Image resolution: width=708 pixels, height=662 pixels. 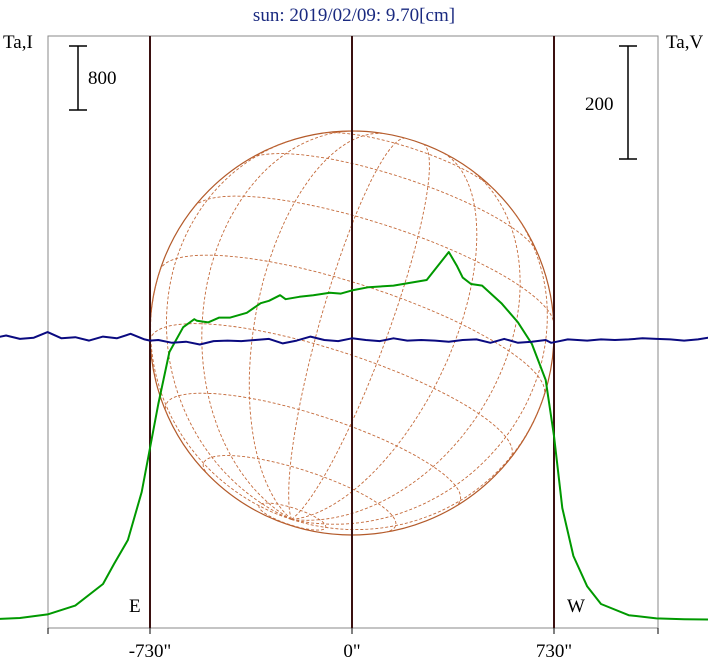 What do you see at coordinates (354, 15) in the screenshot?
I see `chart-title: sun: 2019/02/09: 9.70[cm]` at bounding box center [354, 15].